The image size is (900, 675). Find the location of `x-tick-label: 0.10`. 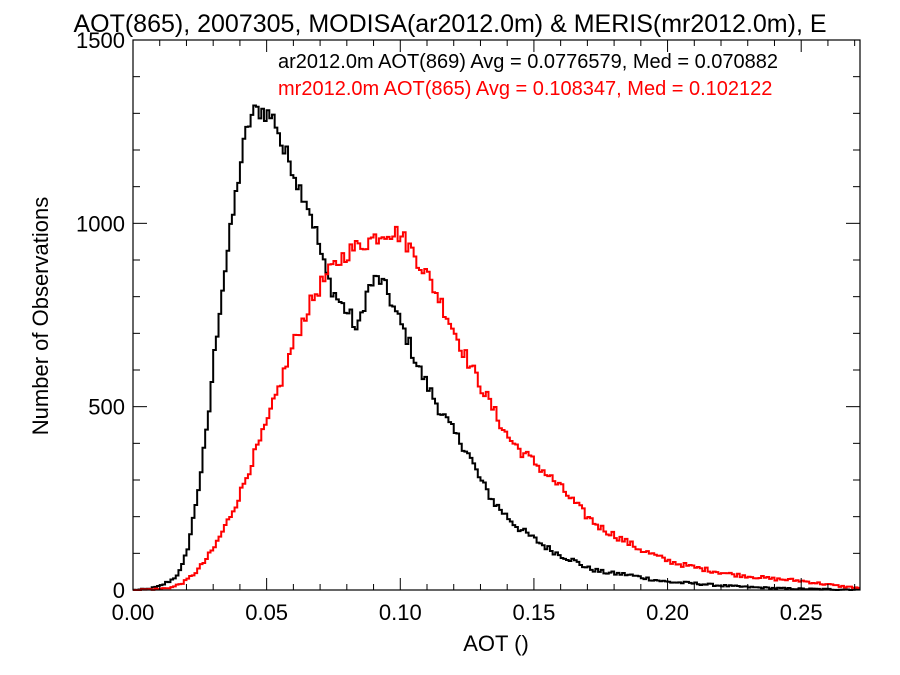

x-tick-label: 0.10 is located at coordinates (400, 612).